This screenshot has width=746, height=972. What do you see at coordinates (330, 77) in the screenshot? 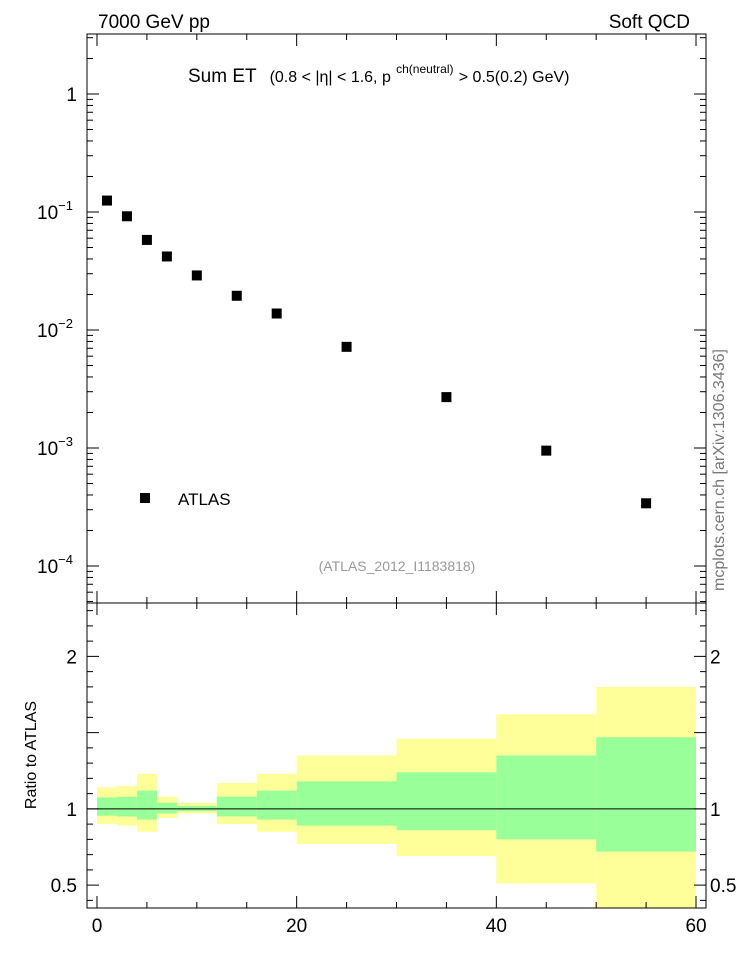
I see `plot-title-detail-1: (0.8 < |η| < 1.6, p` at bounding box center [330, 77].